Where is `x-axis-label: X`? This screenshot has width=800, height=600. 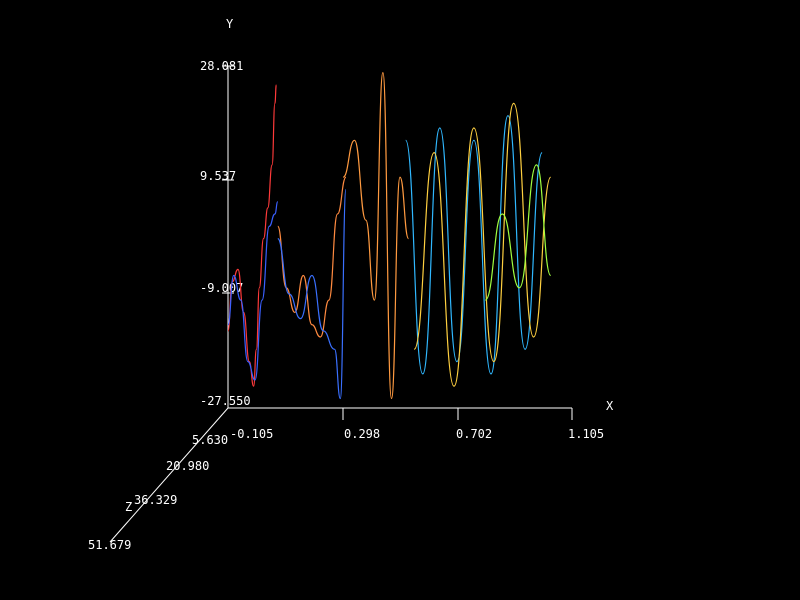 x-axis-label: X is located at coordinates (610, 406).